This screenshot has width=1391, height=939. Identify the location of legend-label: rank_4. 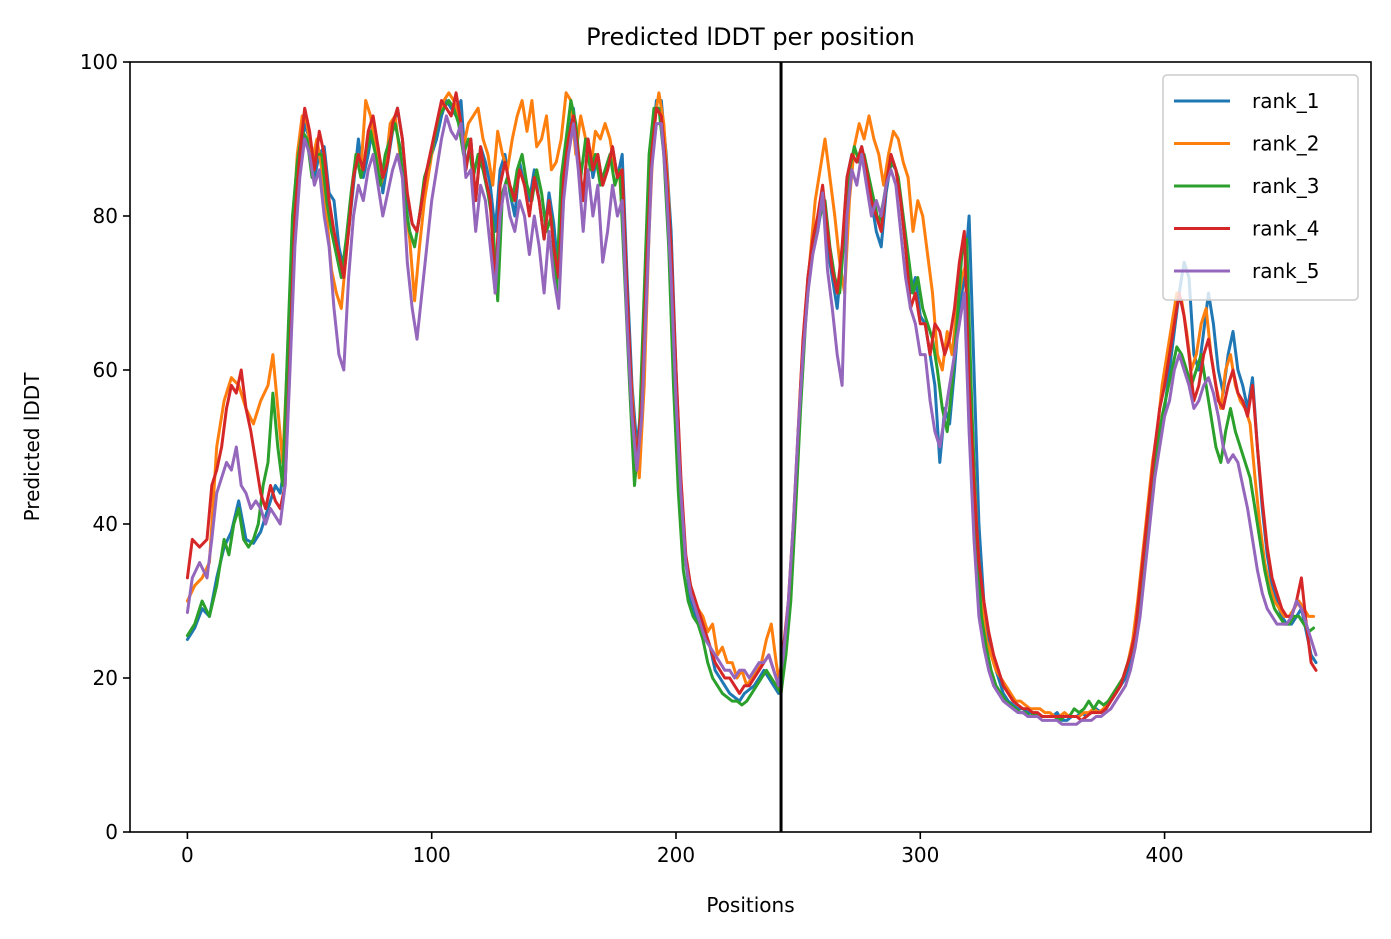
(1285, 229).